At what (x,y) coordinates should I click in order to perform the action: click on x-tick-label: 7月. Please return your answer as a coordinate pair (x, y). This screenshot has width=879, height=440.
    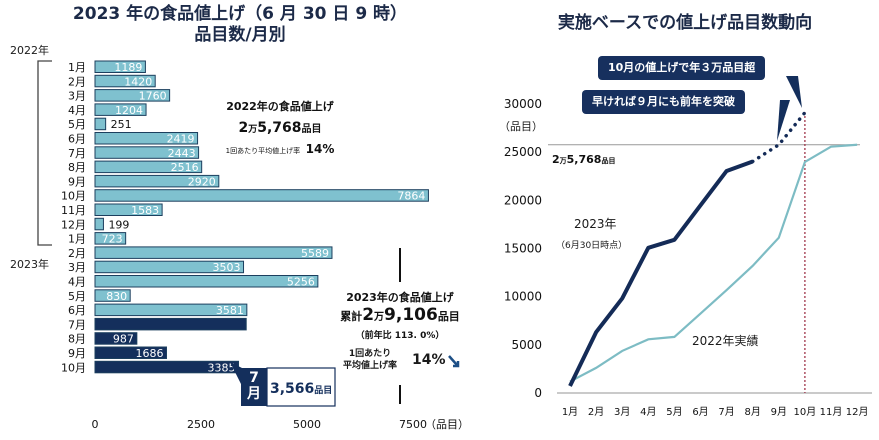
    Looking at the image, I should click on (726, 412).